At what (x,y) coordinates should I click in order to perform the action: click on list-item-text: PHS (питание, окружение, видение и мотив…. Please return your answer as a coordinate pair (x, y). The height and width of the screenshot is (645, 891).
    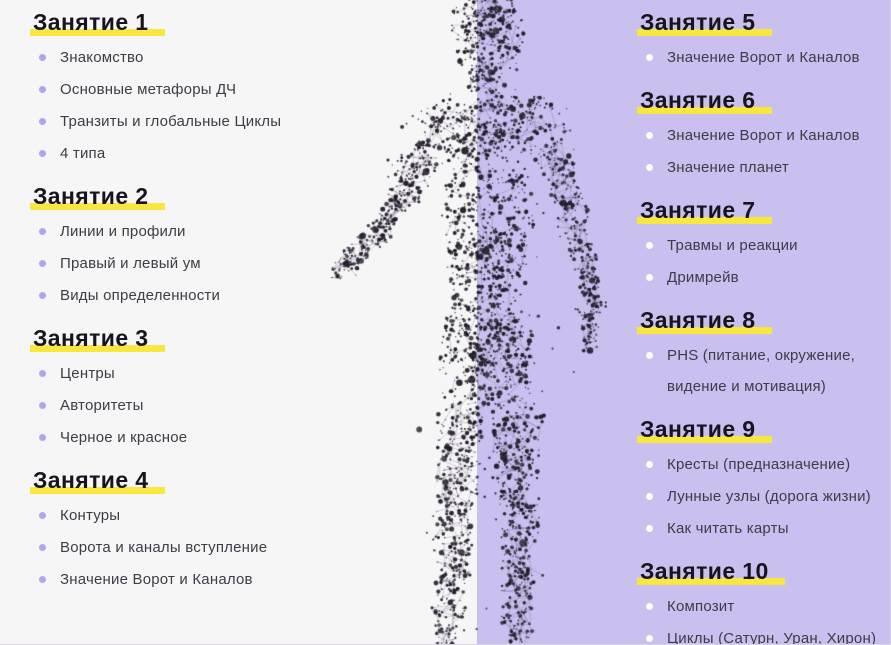
    Looking at the image, I should click on (761, 371).